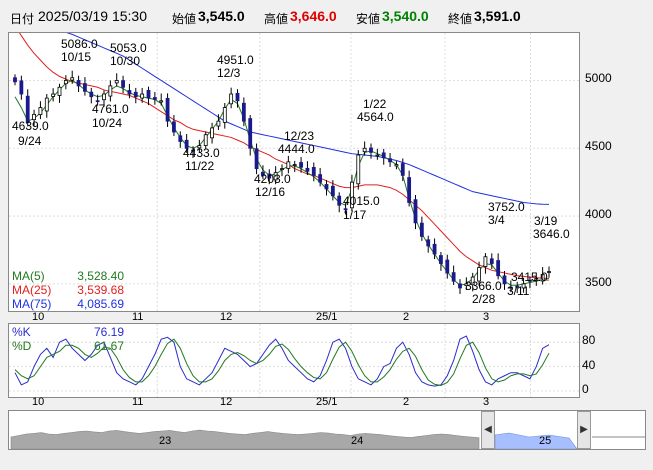 The width and height of the screenshot is (653, 470). Describe the element at coordinates (138, 317) in the screenshot. I see `x-tick-label: 11` at that location.